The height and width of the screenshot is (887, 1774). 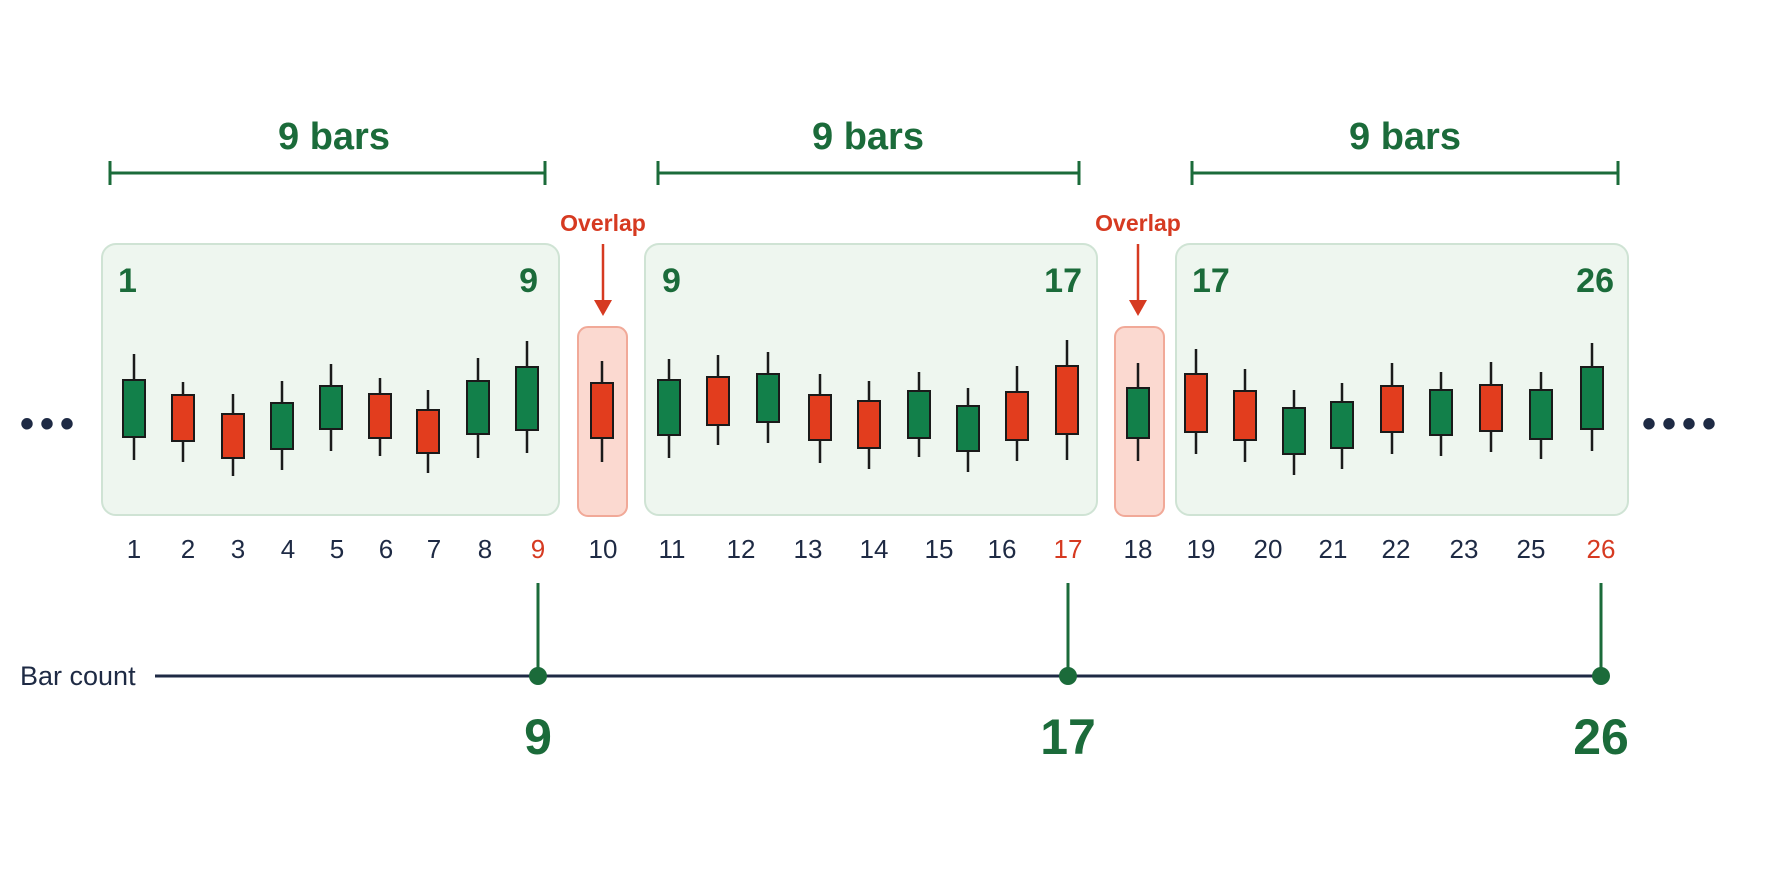 I want to click on bar-number-22: 22, so click(x=1396, y=549).